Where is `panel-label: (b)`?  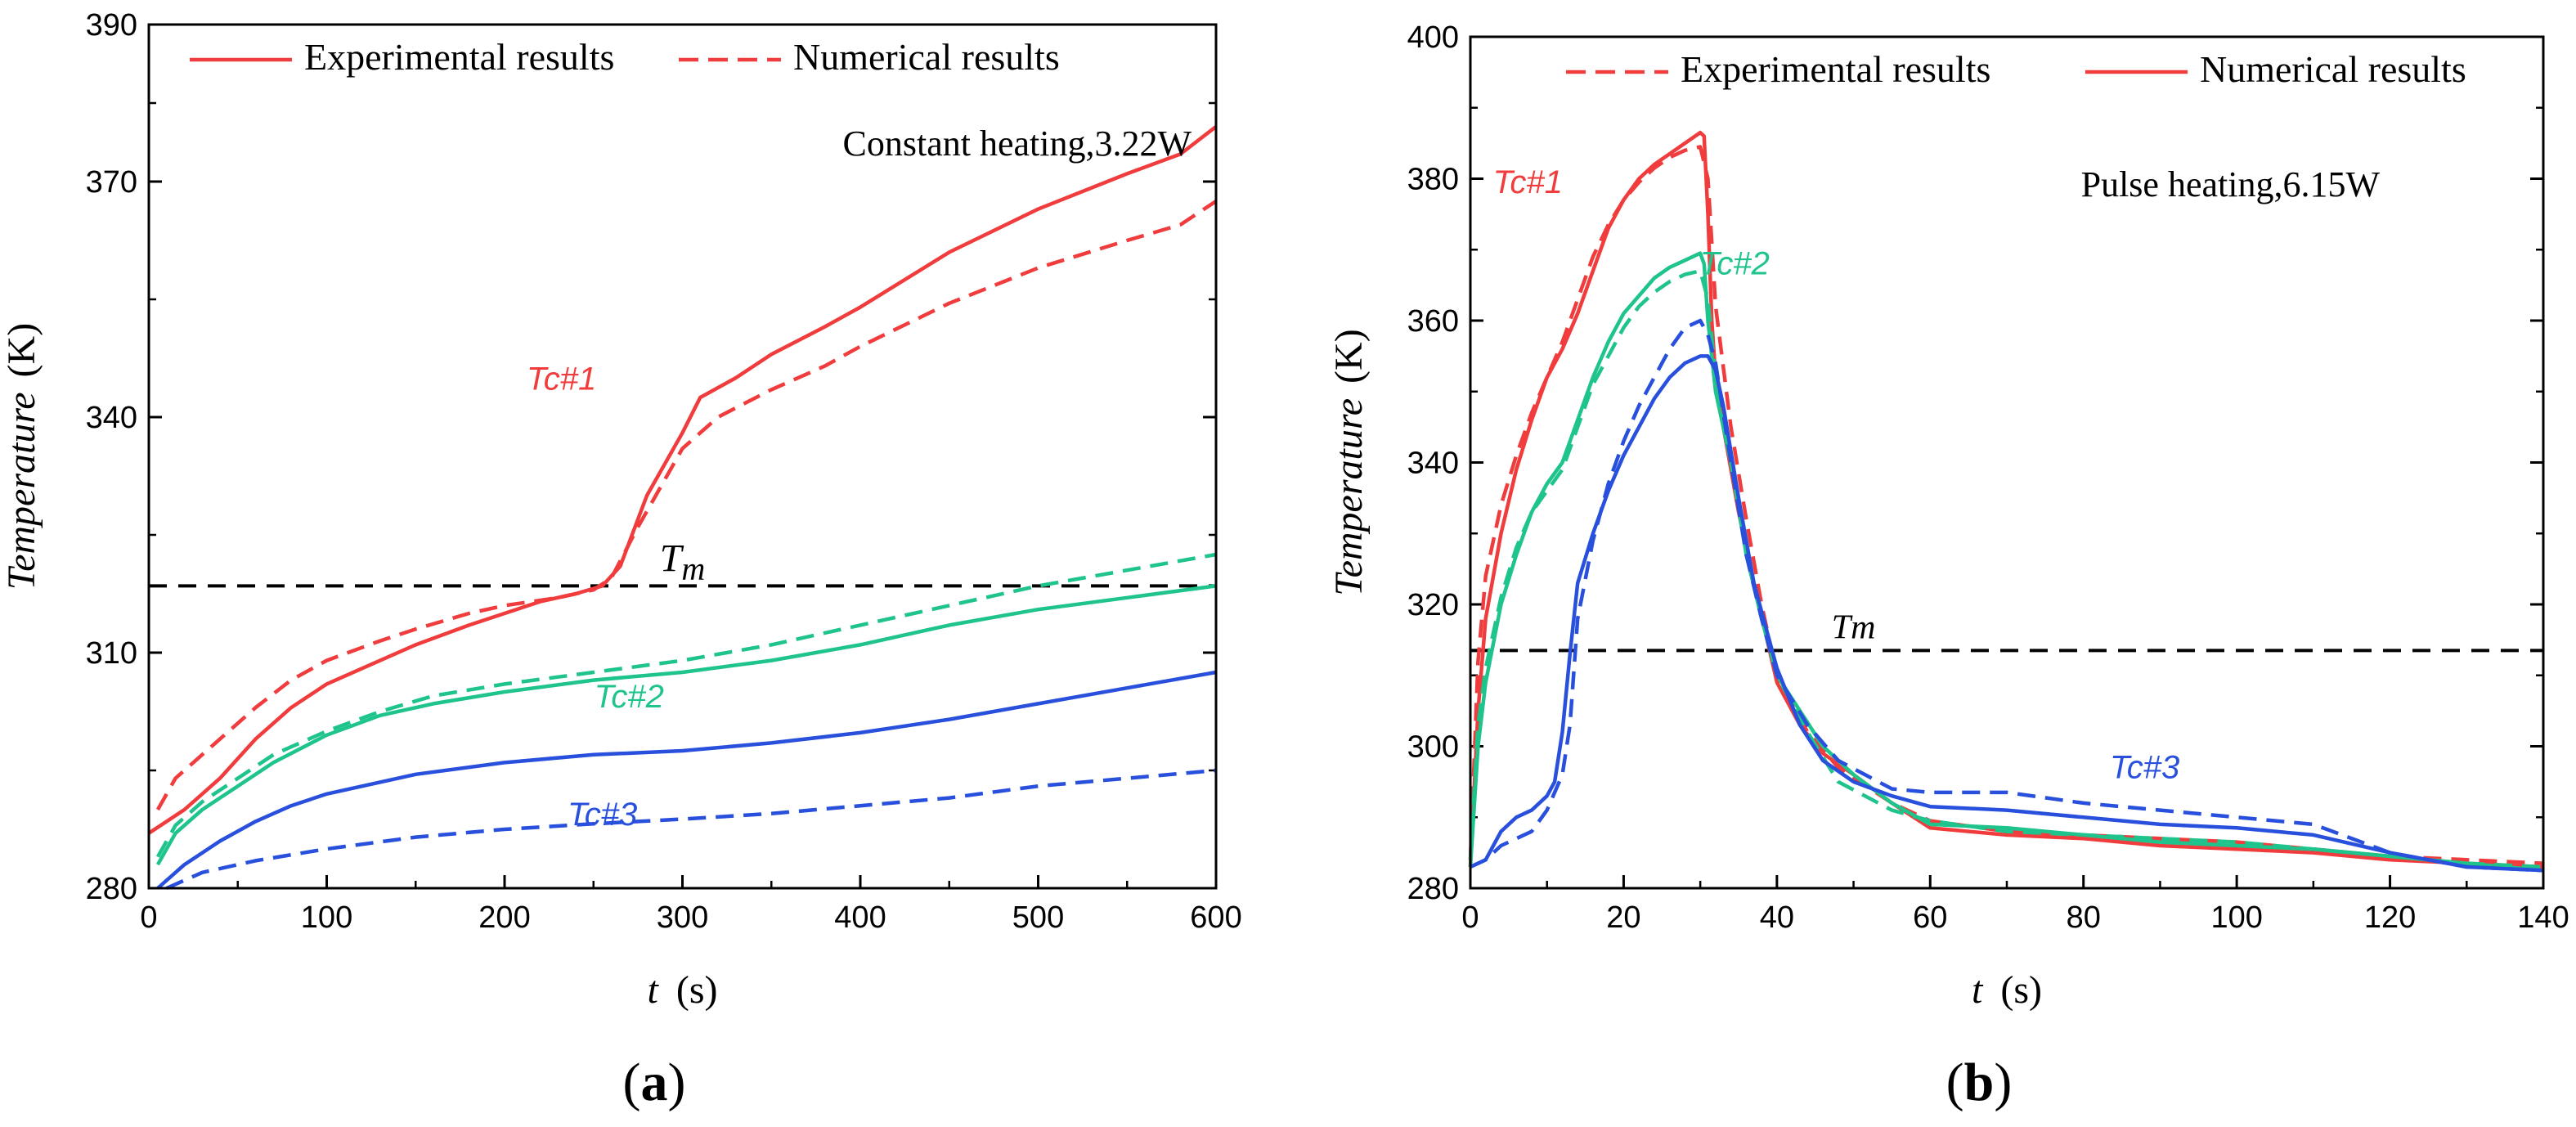 panel-label: (b) is located at coordinates (1980, 1082).